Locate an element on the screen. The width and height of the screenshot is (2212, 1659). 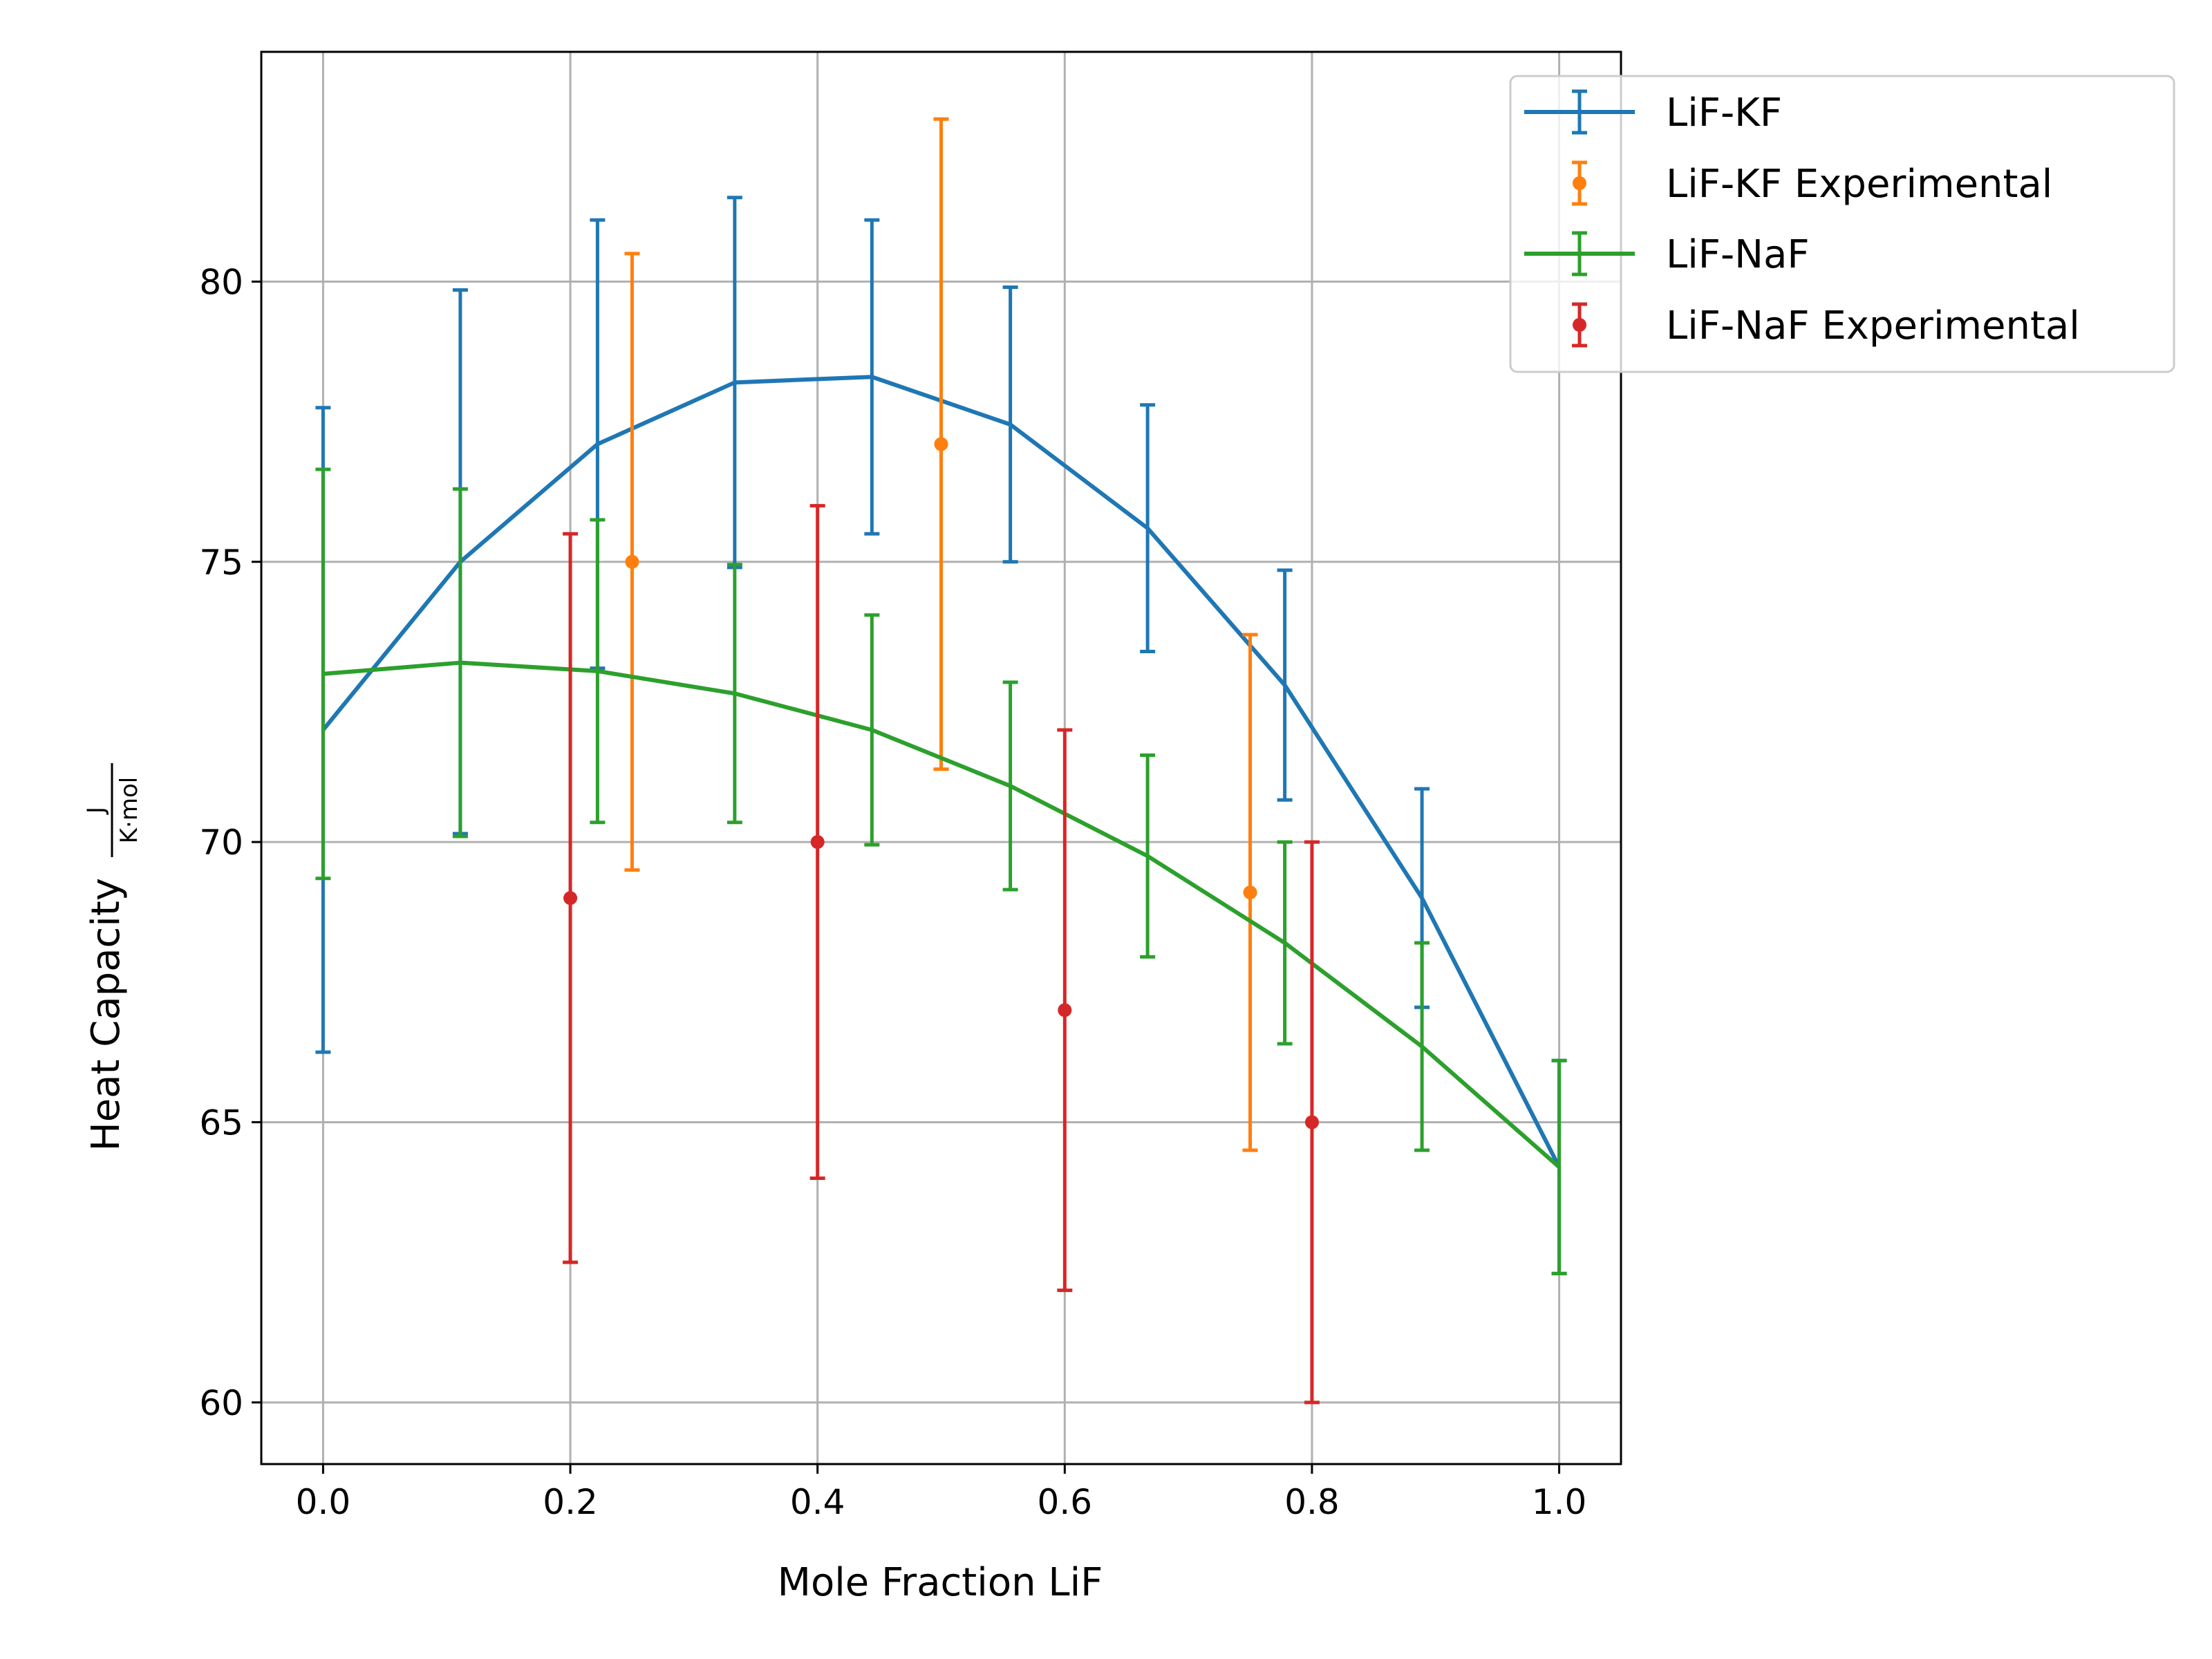
x-axis-ticks: 0.0 0.2 0.4 0.6 0.8 1.0 is located at coordinates (941, 1493).